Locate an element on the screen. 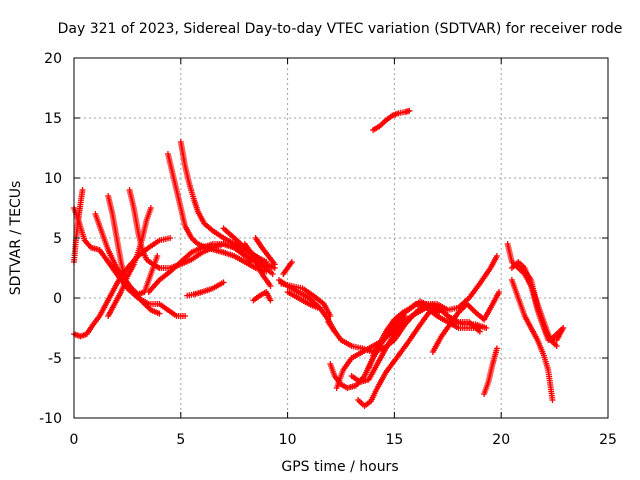  y-tick-label: 0 is located at coordinates (57, 299).